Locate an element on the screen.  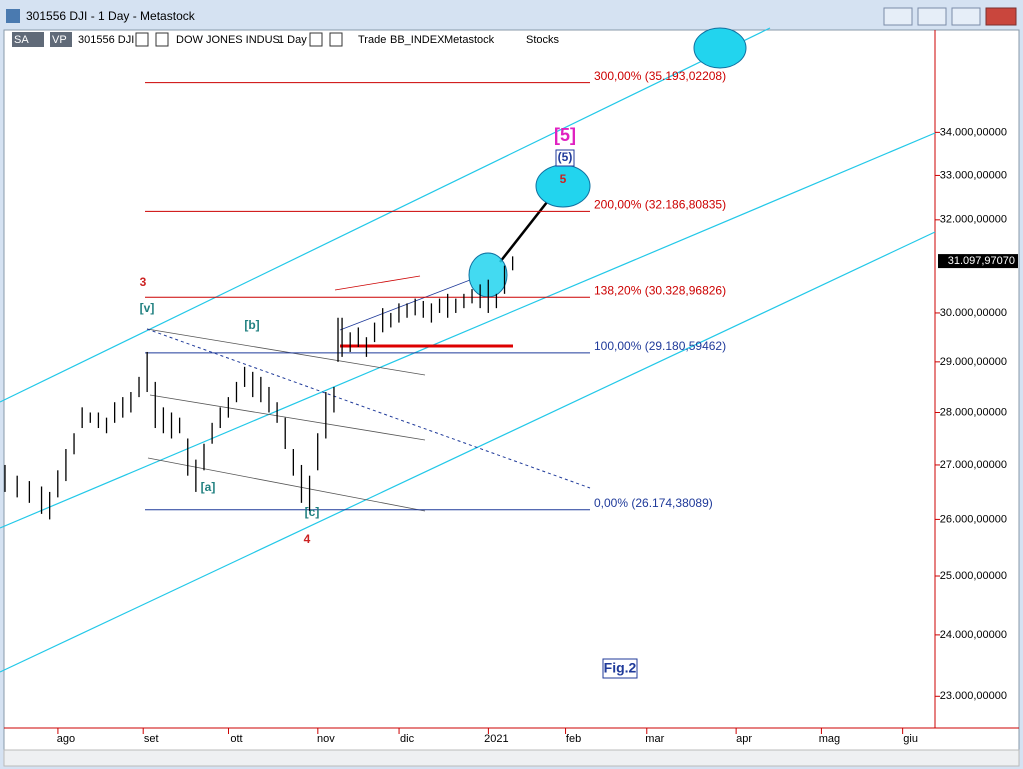
toolbar-item: Metastock is located at coordinates (469, 40).